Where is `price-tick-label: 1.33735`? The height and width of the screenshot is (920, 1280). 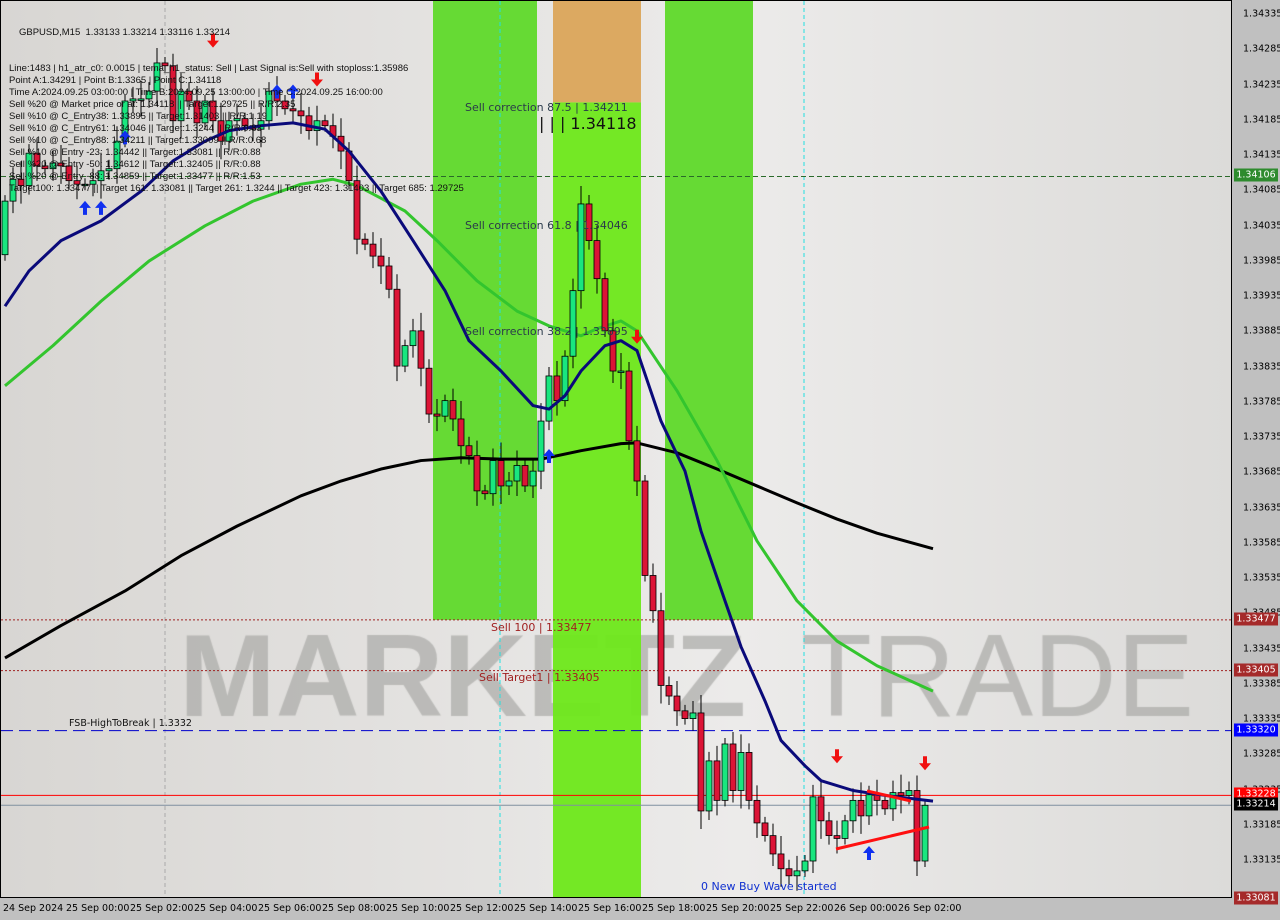
price-tick-label: 1.33735 is located at coordinates (1261, 437).